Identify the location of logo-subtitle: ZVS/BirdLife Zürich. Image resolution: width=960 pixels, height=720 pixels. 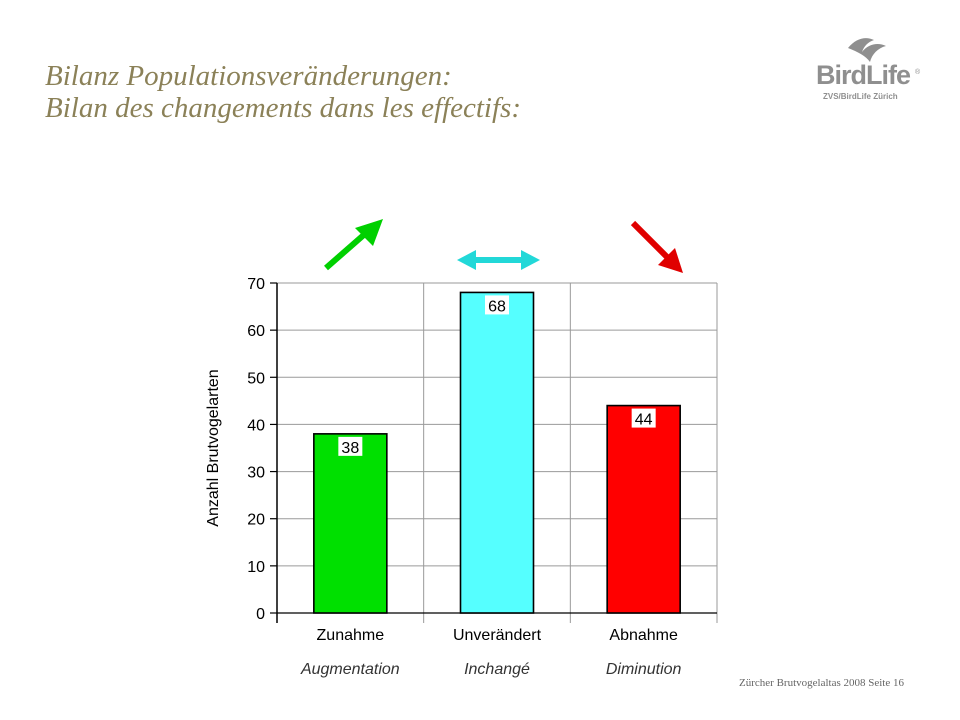
(860, 96).